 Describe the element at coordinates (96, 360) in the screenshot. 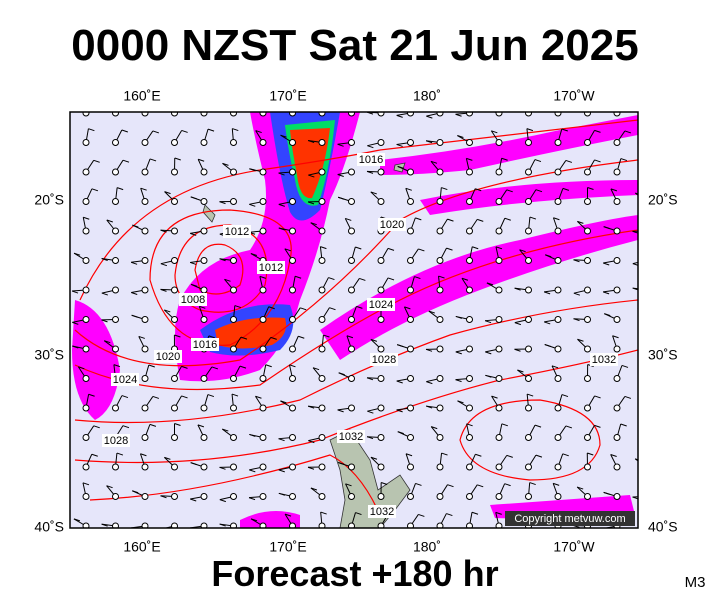

I see `rain-band` at that location.